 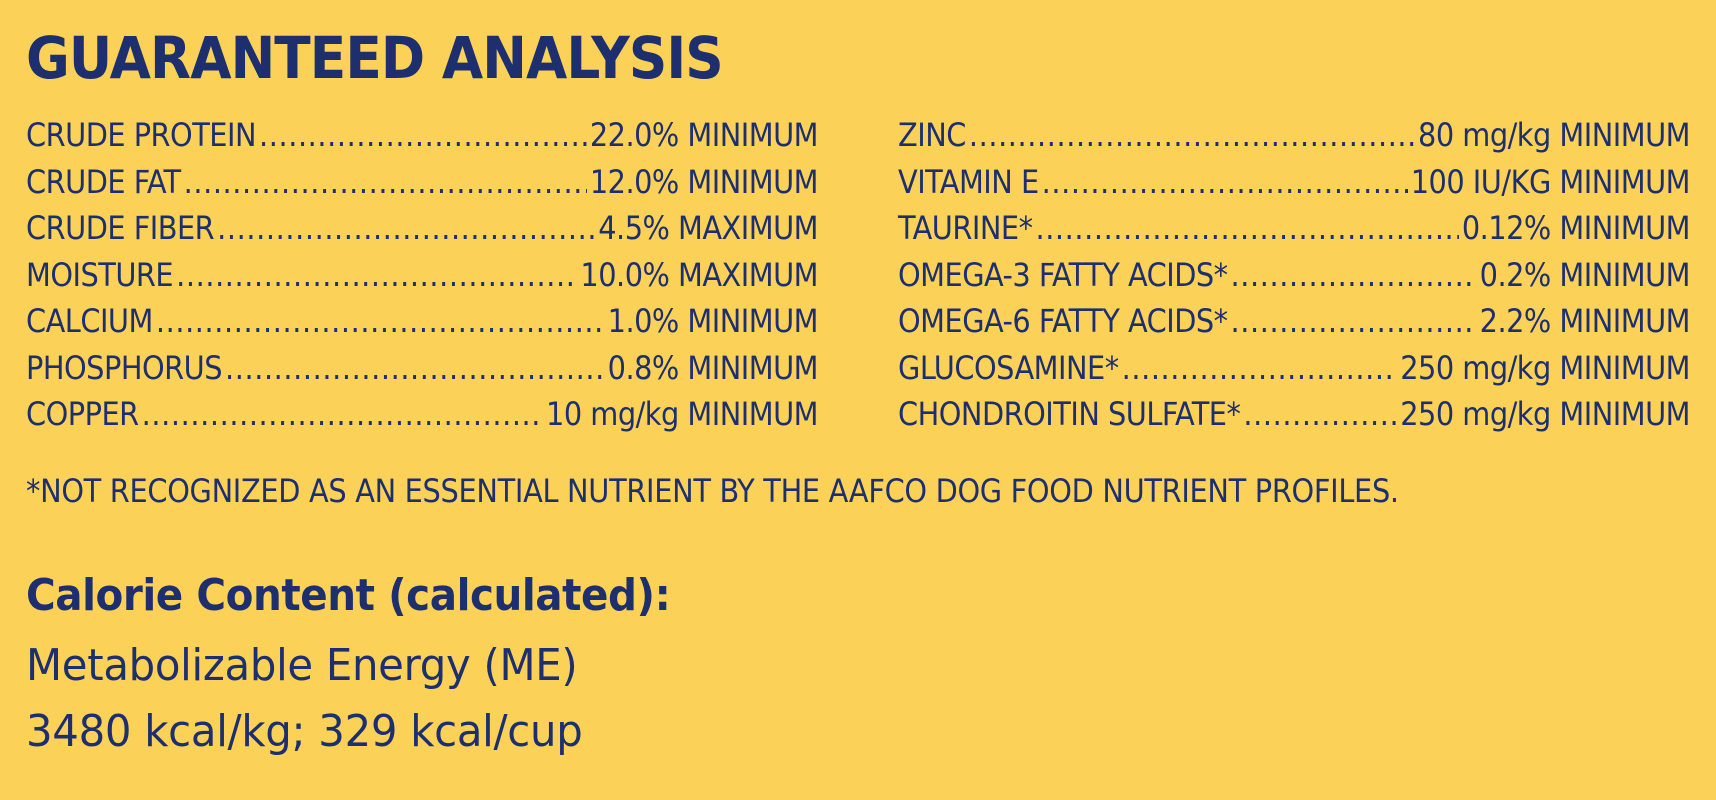 What do you see at coordinates (1550, 181) in the screenshot?
I see `nutrient-value: 100 IU/KG MINIMUM` at bounding box center [1550, 181].